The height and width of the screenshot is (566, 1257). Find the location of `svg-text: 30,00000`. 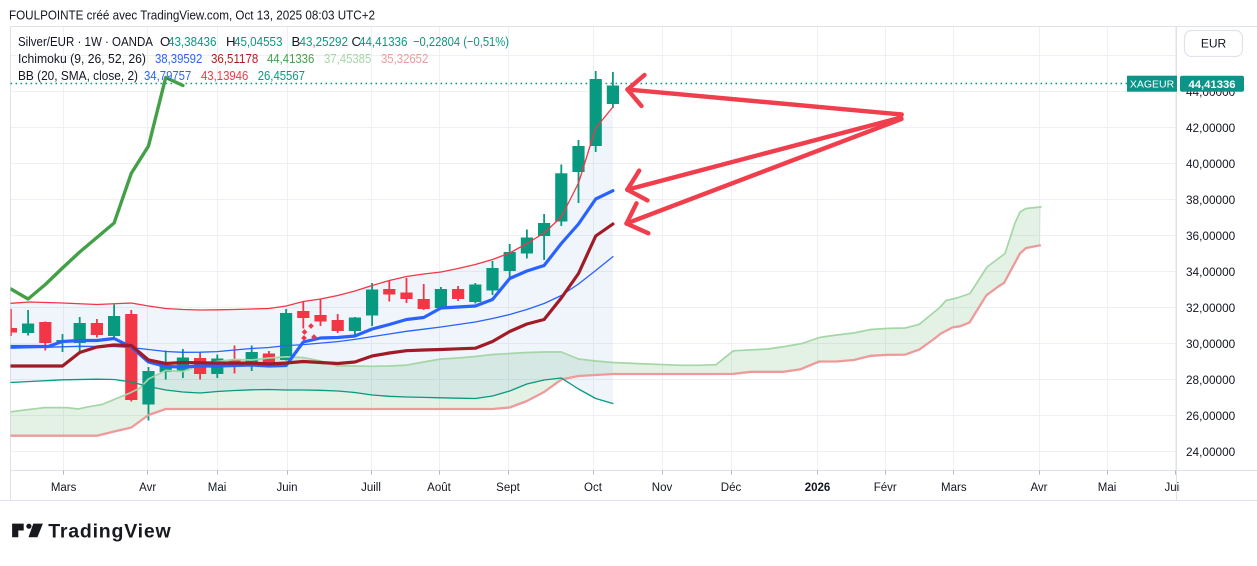

svg-text: 30,00000 is located at coordinates (1211, 344).